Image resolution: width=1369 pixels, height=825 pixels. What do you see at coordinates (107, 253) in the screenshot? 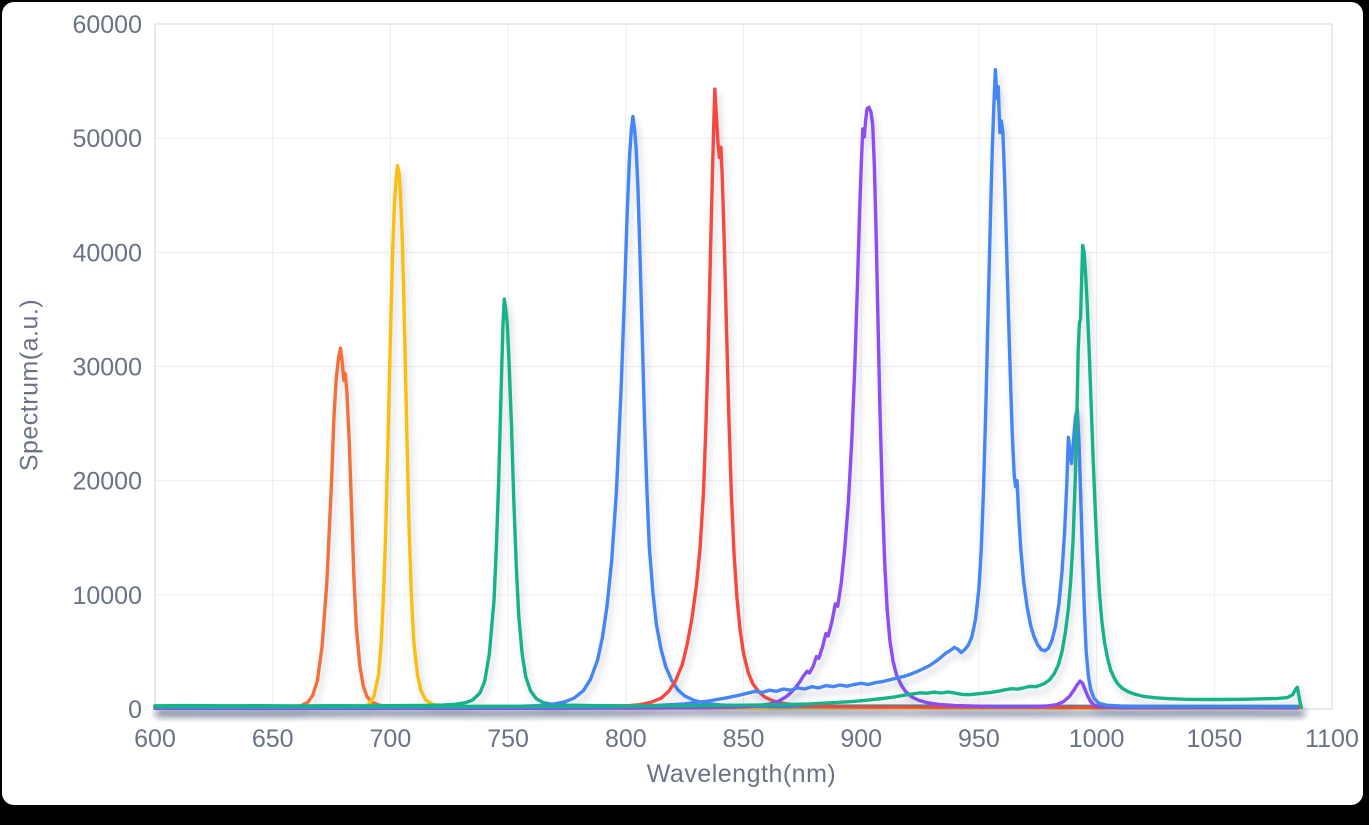
I see `y-tick-label: 40000` at bounding box center [107, 253].